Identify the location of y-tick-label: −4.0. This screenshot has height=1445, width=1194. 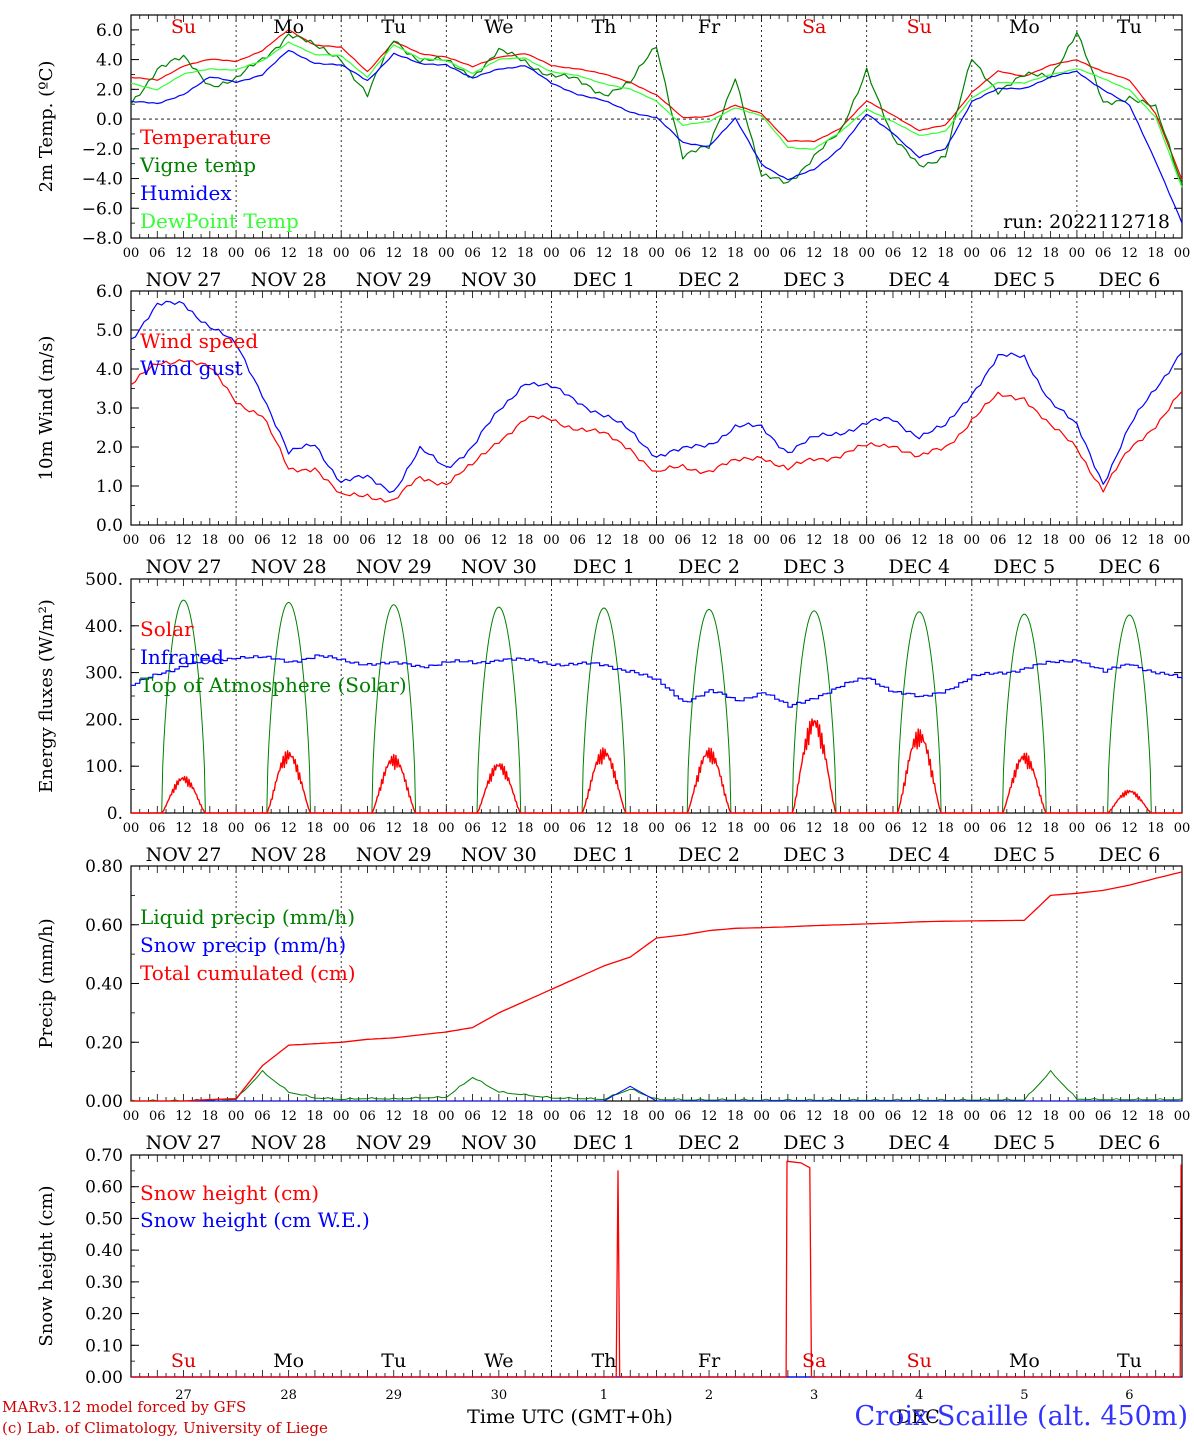
(102, 180).